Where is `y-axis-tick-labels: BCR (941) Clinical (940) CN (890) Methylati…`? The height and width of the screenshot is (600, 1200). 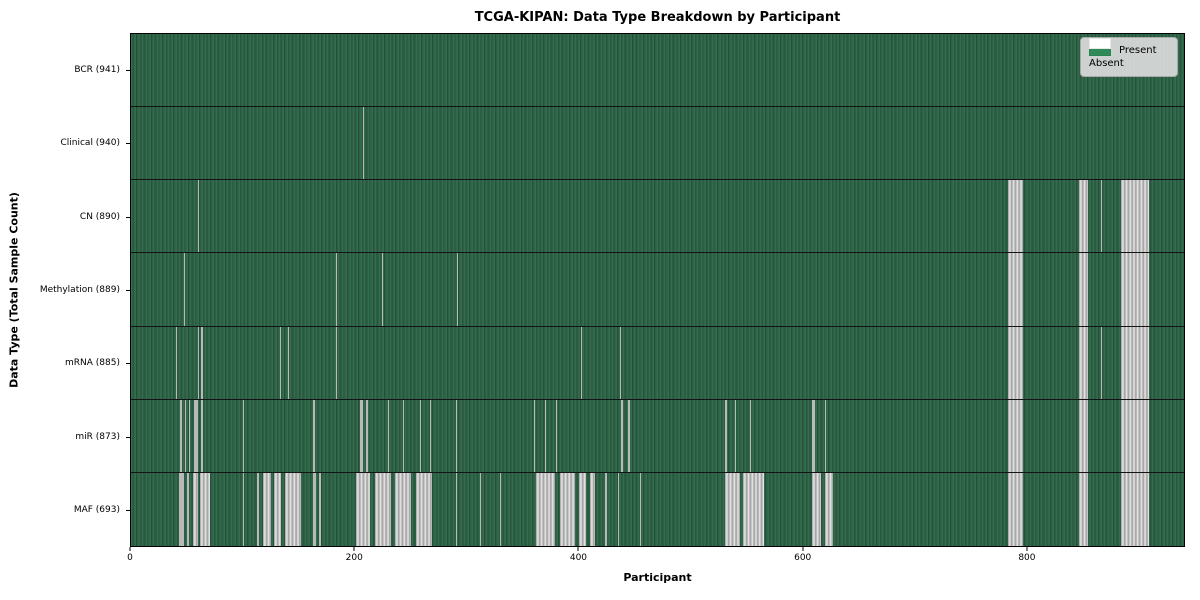 y-axis-tick-labels: BCR (941) Clinical (940) CN (890) Methylati… is located at coordinates (63, 290).